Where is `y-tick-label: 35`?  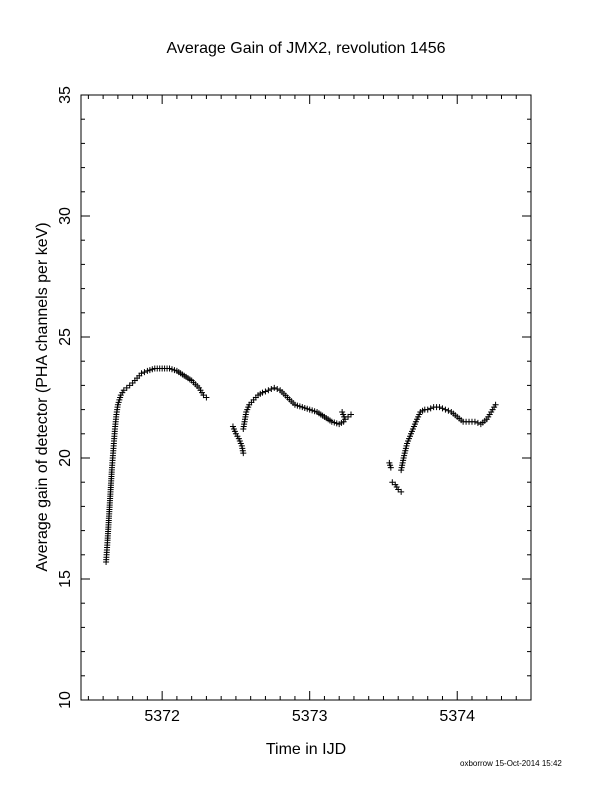 y-tick-label: 35 is located at coordinates (65, 95).